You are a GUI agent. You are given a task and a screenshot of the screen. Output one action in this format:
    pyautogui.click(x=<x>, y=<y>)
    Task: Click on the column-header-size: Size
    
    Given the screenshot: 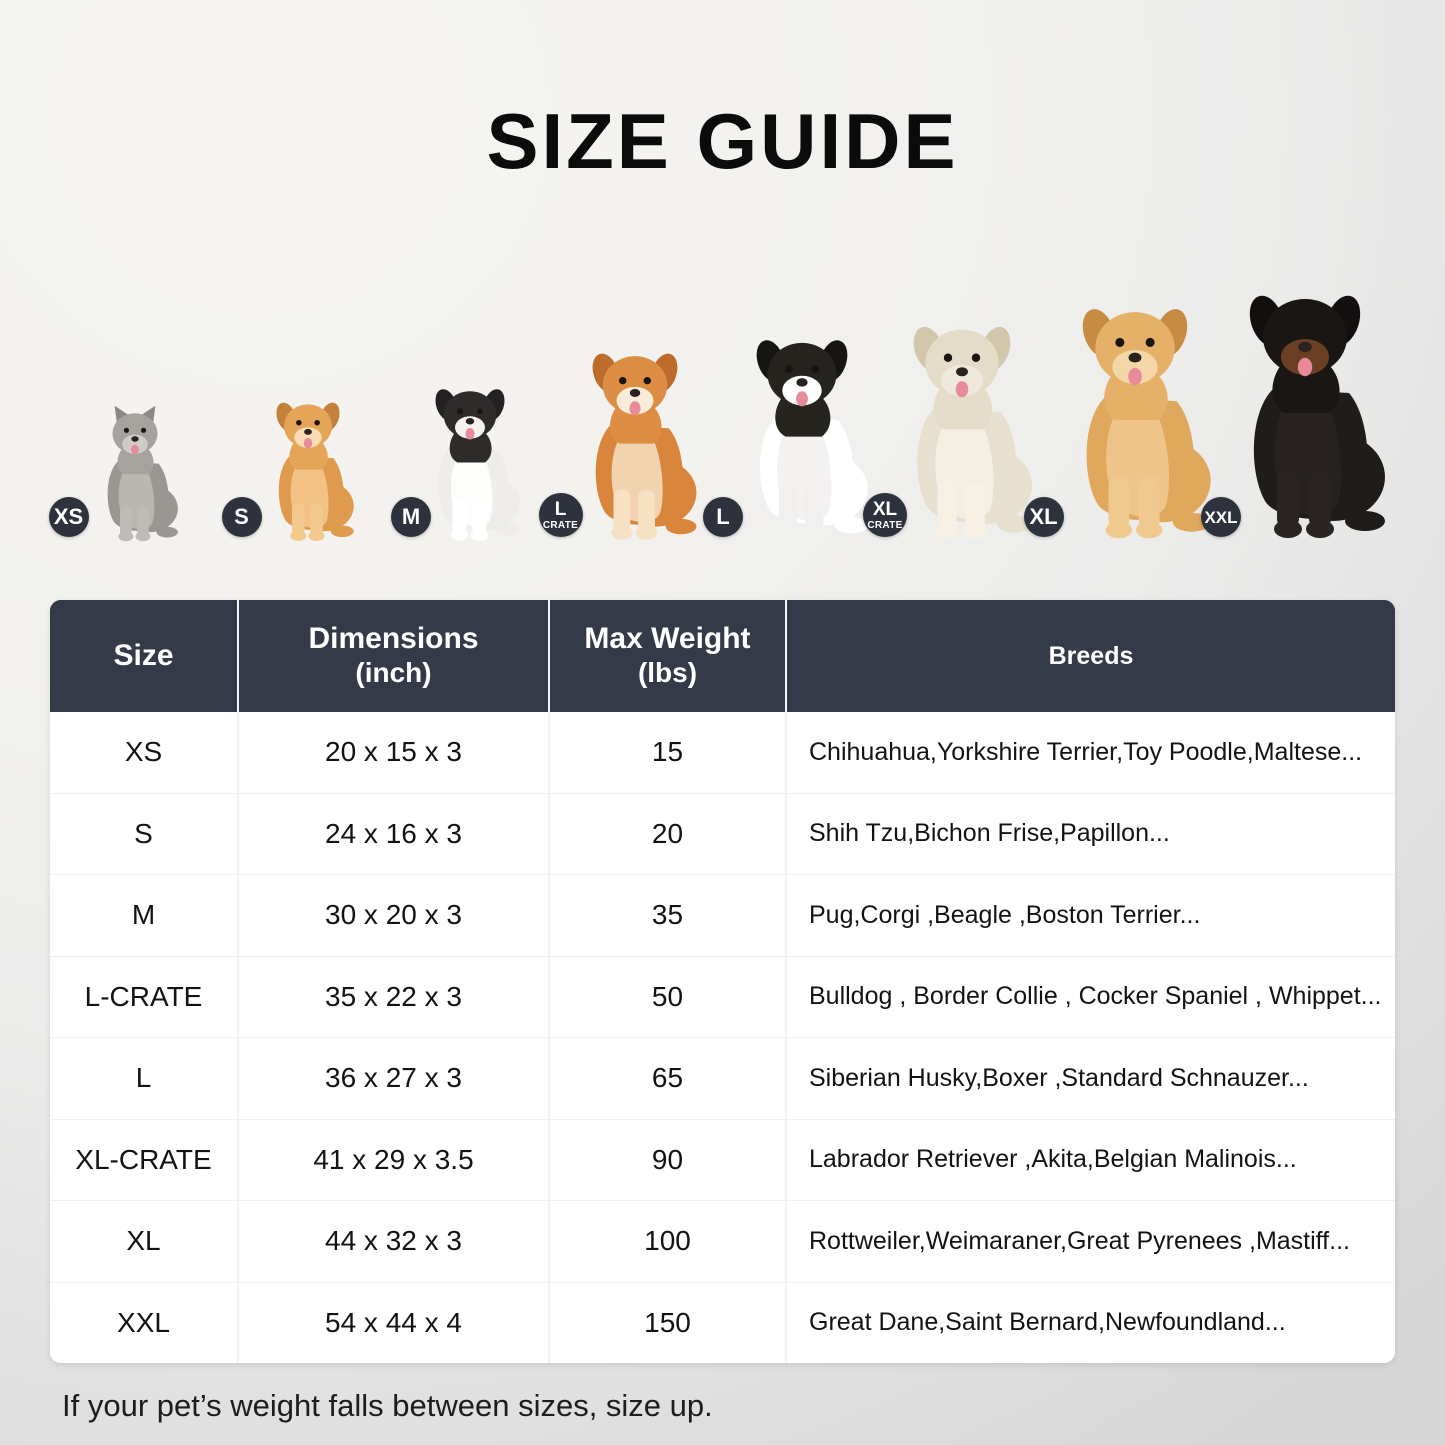 What is the action you would take?
    pyautogui.click(x=144, y=656)
    